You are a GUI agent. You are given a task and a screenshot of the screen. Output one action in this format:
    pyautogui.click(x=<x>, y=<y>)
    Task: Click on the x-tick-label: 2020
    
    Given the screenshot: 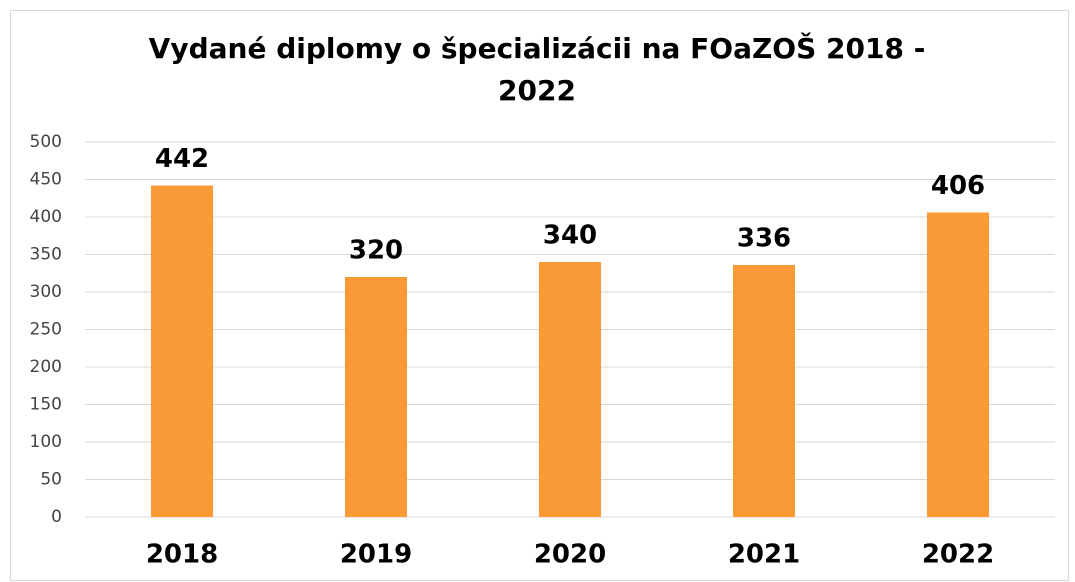 What is the action you would take?
    pyautogui.click(x=570, y=555)
    